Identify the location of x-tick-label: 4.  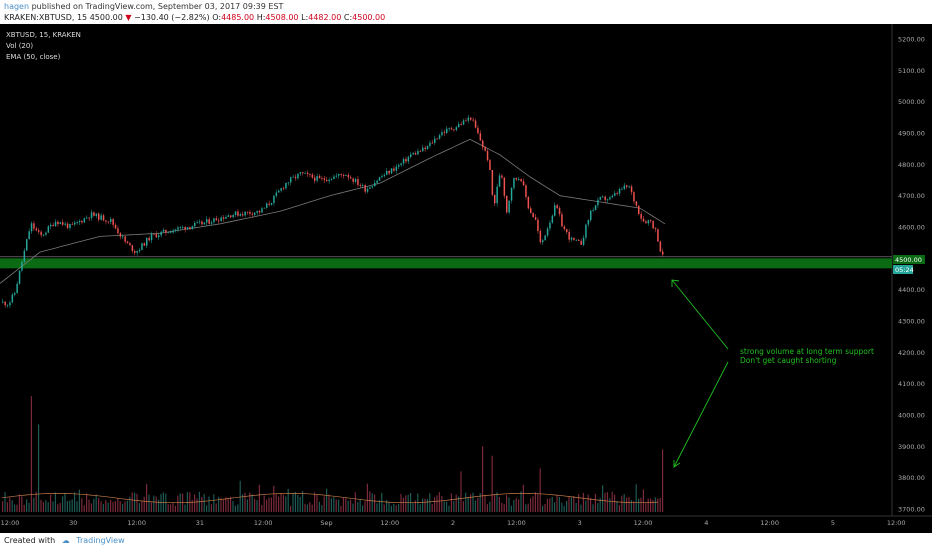
(706, 523).